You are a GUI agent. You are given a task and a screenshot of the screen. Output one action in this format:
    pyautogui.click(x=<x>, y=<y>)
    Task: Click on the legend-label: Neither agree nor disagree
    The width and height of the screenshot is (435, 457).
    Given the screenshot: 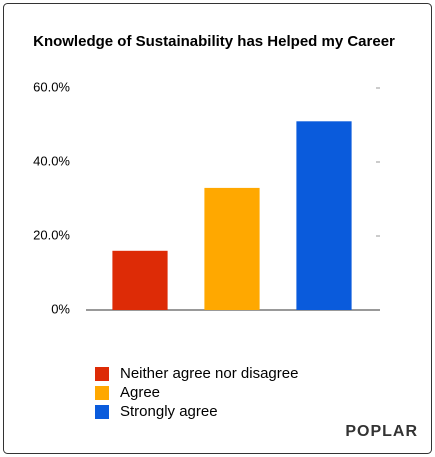 What is the action you would take?
    pyautogui.click(x=209, y=373)
    